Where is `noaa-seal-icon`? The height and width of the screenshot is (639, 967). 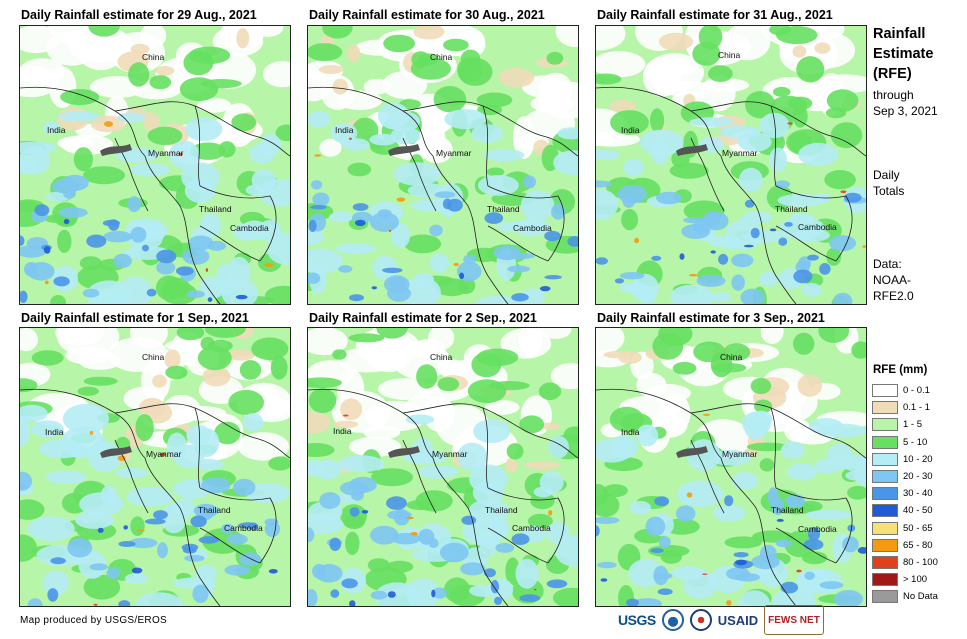 noaa-seal-icon is located at coordinates (672, 620).